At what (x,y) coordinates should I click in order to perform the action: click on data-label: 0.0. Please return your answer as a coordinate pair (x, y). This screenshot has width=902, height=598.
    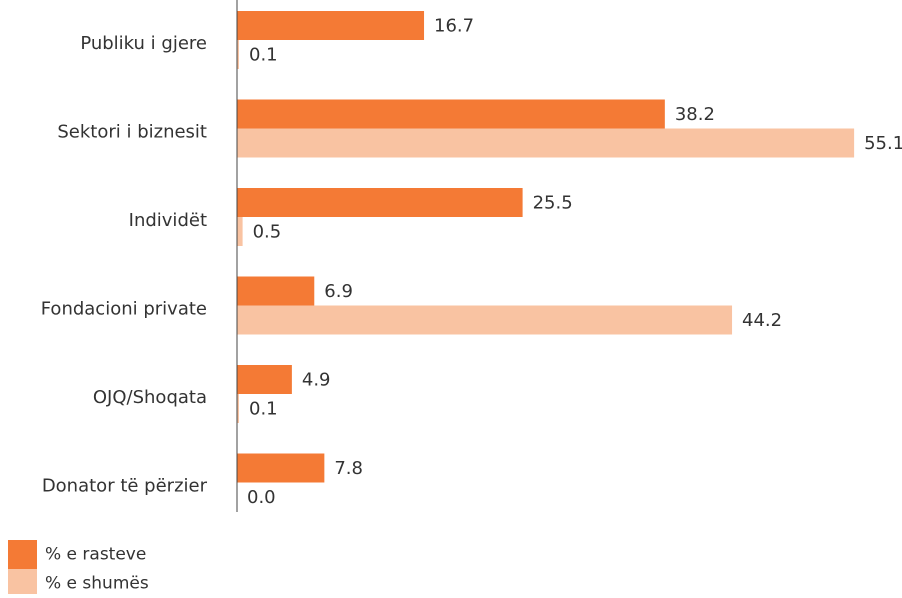
    Looking at the image, I should click on (261, 497).